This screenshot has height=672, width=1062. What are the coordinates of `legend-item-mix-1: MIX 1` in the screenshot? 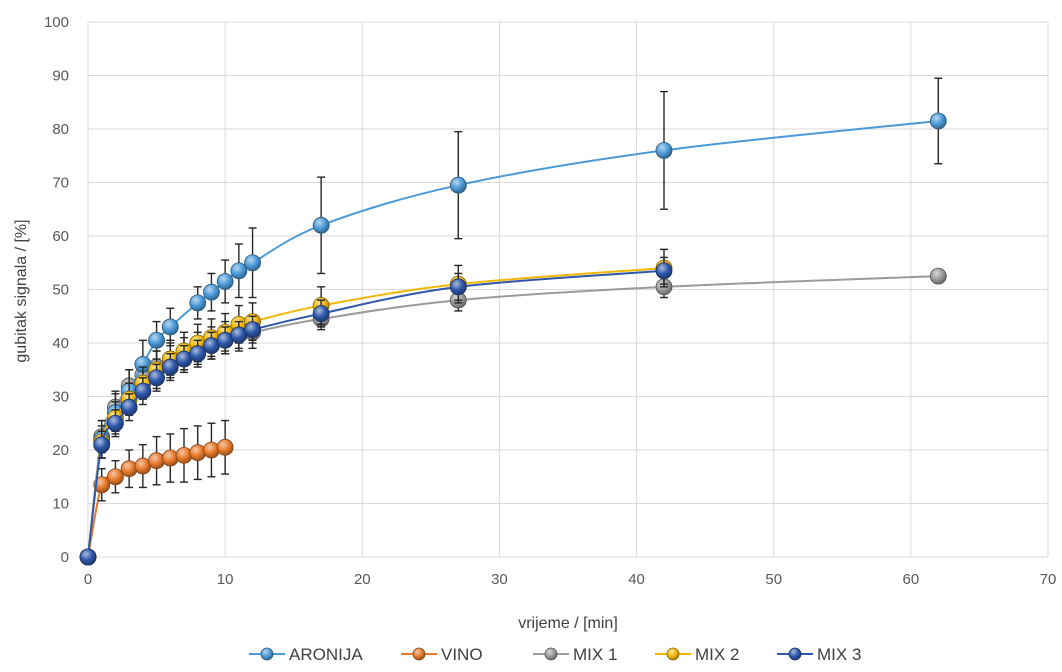 It's located at (575, 654).